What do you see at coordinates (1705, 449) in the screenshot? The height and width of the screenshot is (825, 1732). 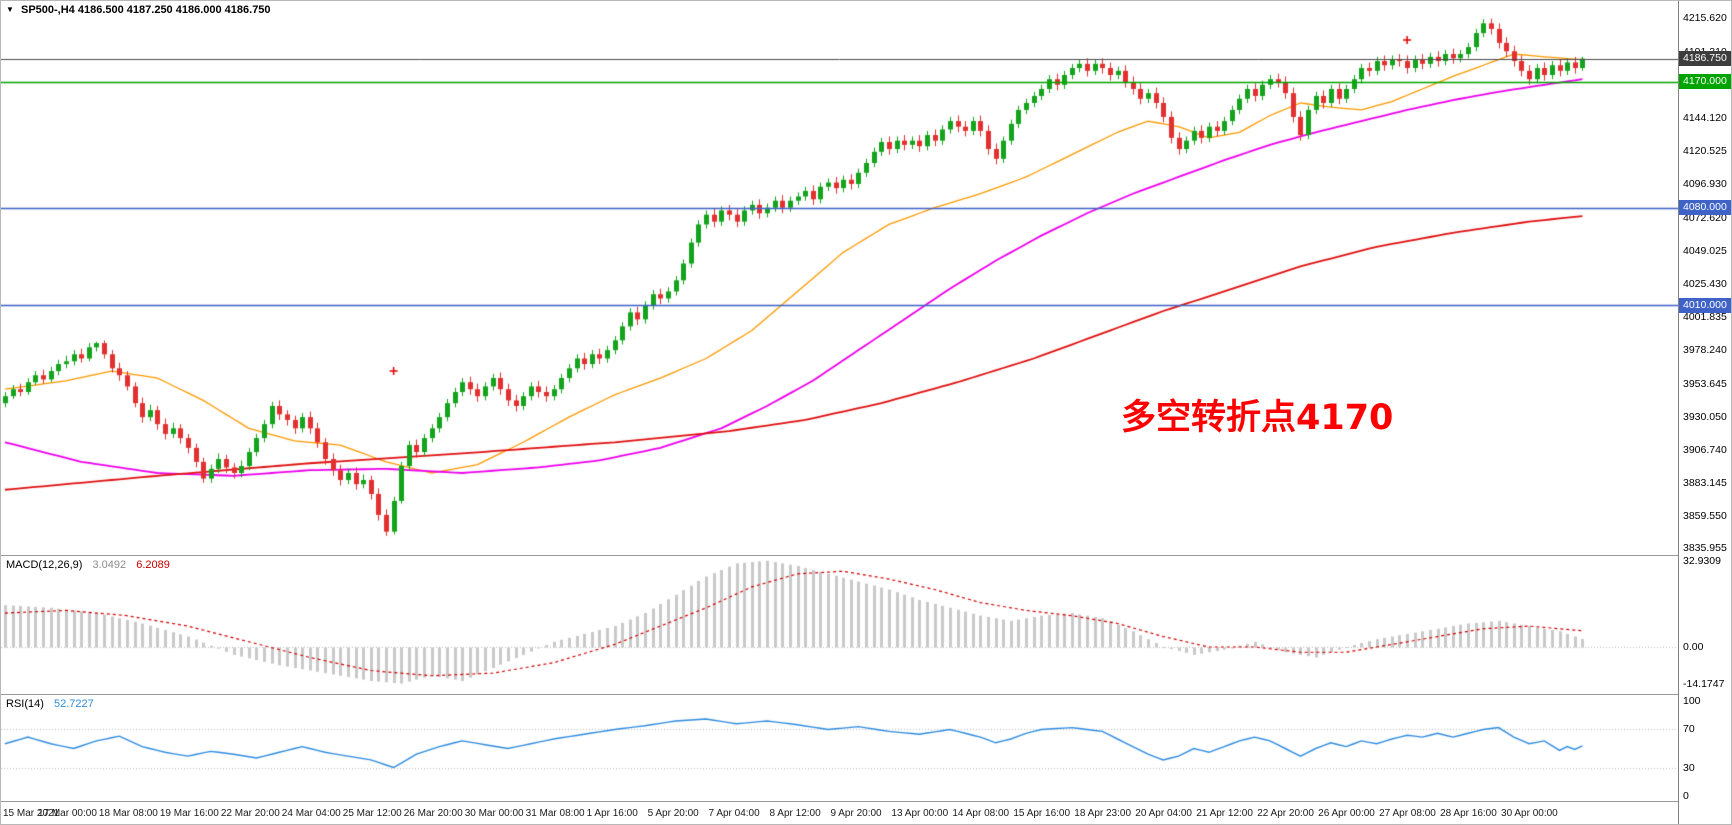 I see `price-axis-label: 3906.740` at bounding box center [1705, 449].